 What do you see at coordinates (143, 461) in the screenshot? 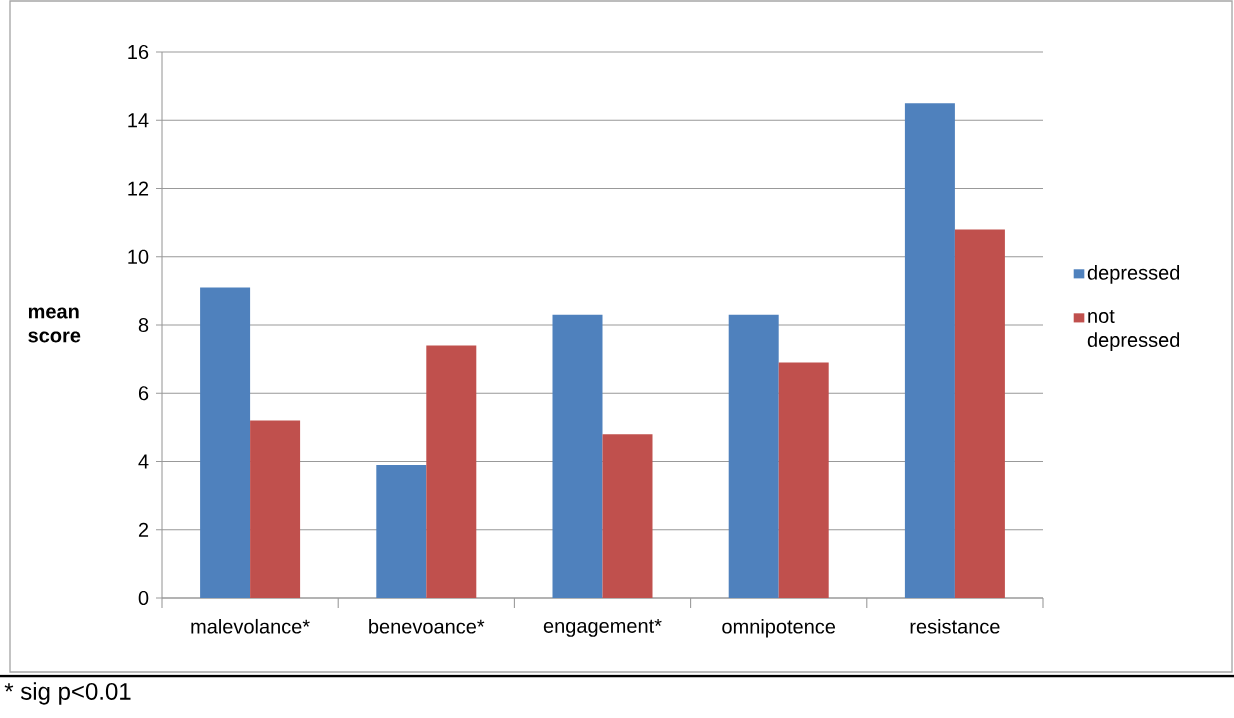
I see `y-tick-label: 4` at bounding box center [143, 461].